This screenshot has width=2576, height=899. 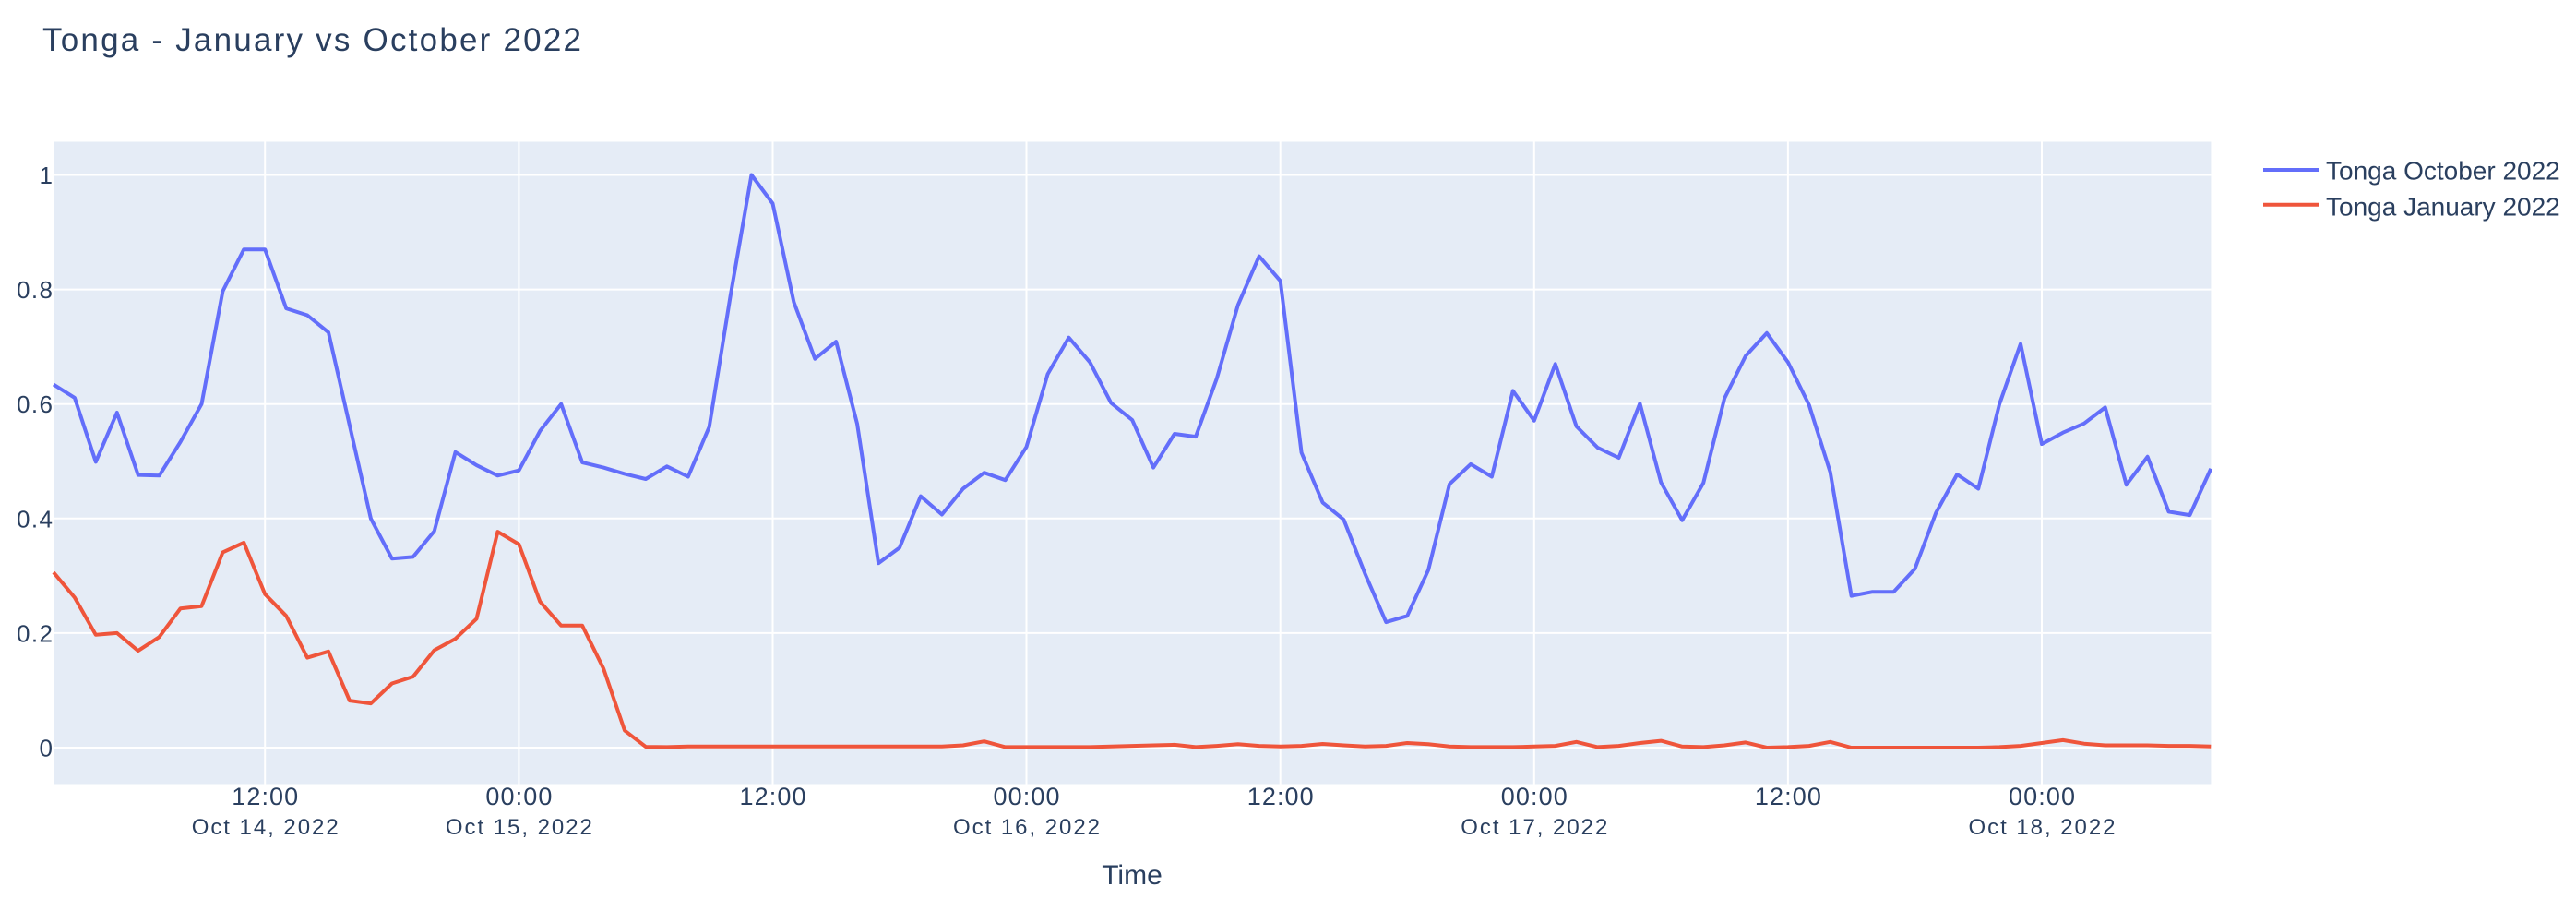 What do you see at coordinates (2042, 827) in the screenshot?
I see `svg-text: Oct 18, 2022` at bounding box center [2042, 827].